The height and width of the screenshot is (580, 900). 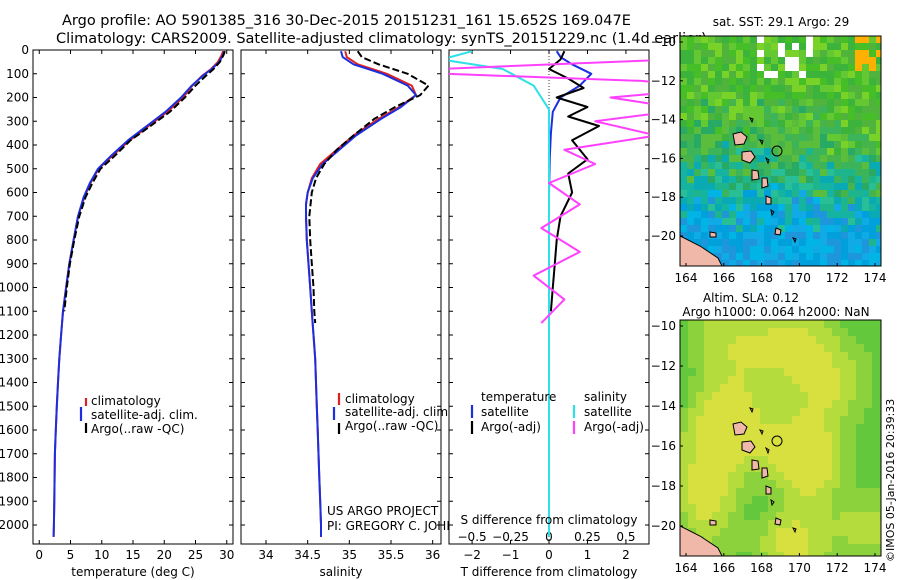 I want to click on sla-small-islets, so click(x=773, y=470).